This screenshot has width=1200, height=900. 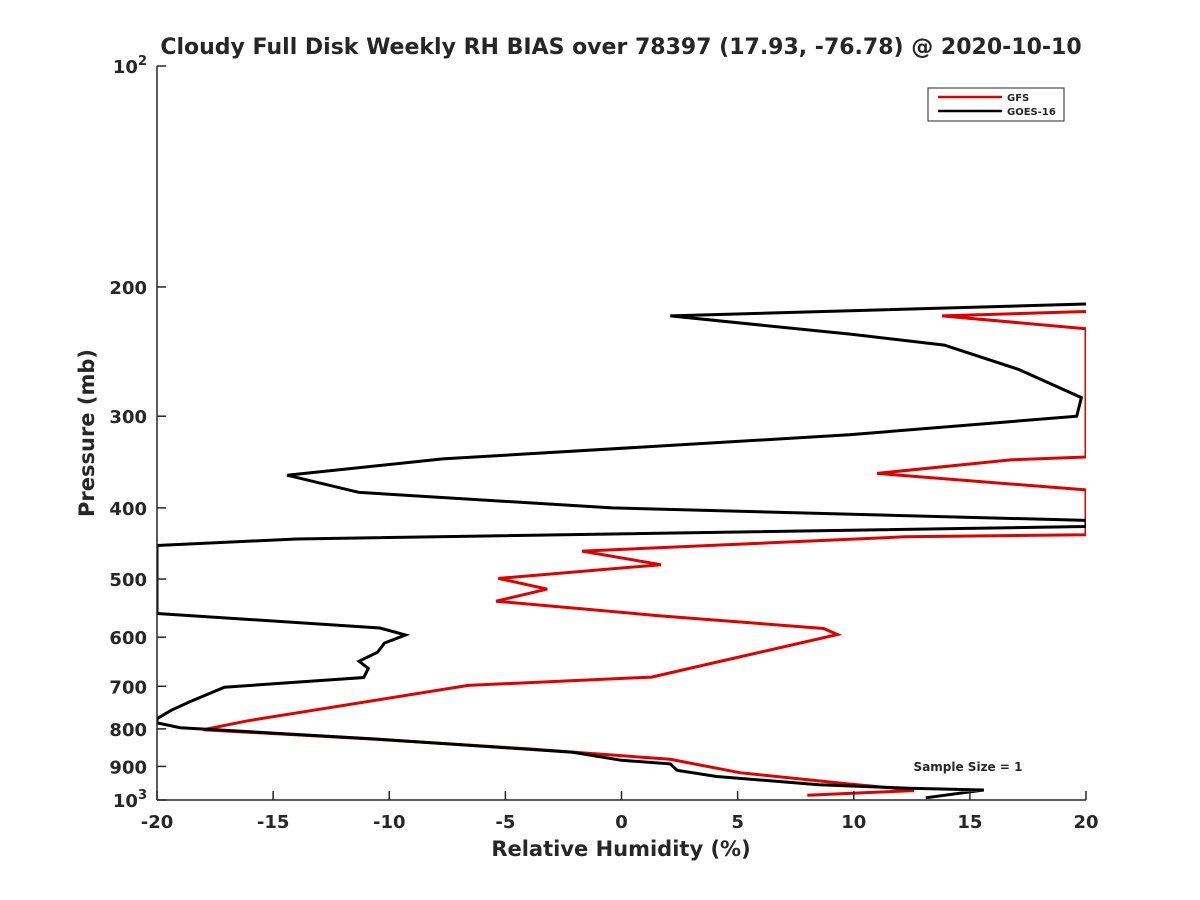 I want to click on y-tick-label: 10³, so click(x=130, y=800).